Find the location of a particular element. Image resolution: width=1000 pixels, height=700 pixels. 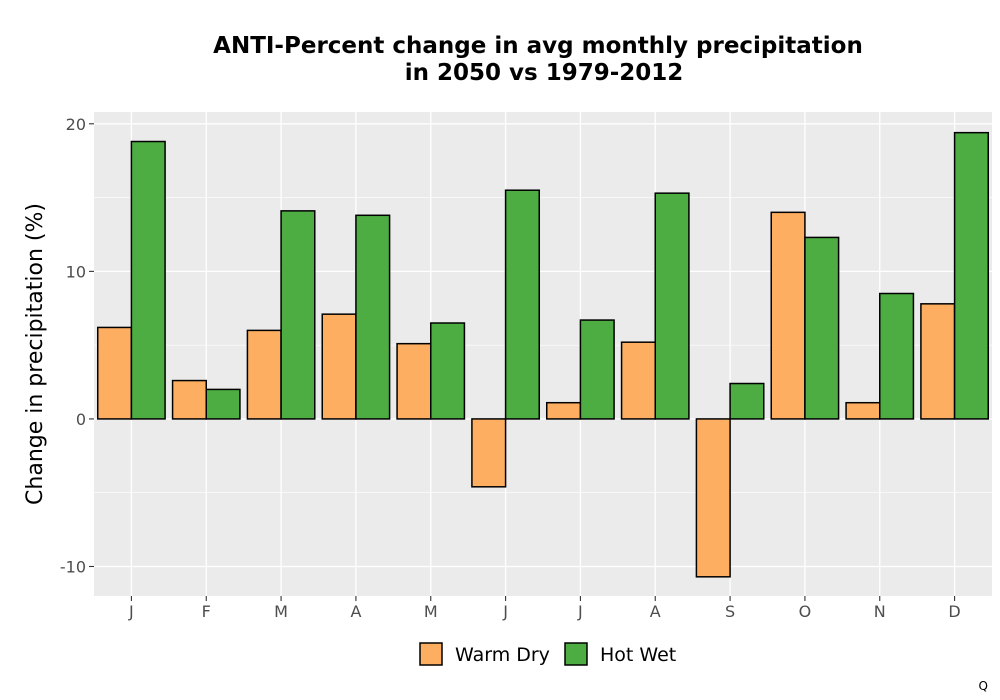

y-tick-label: -10 is located at coordinates (73, 566).